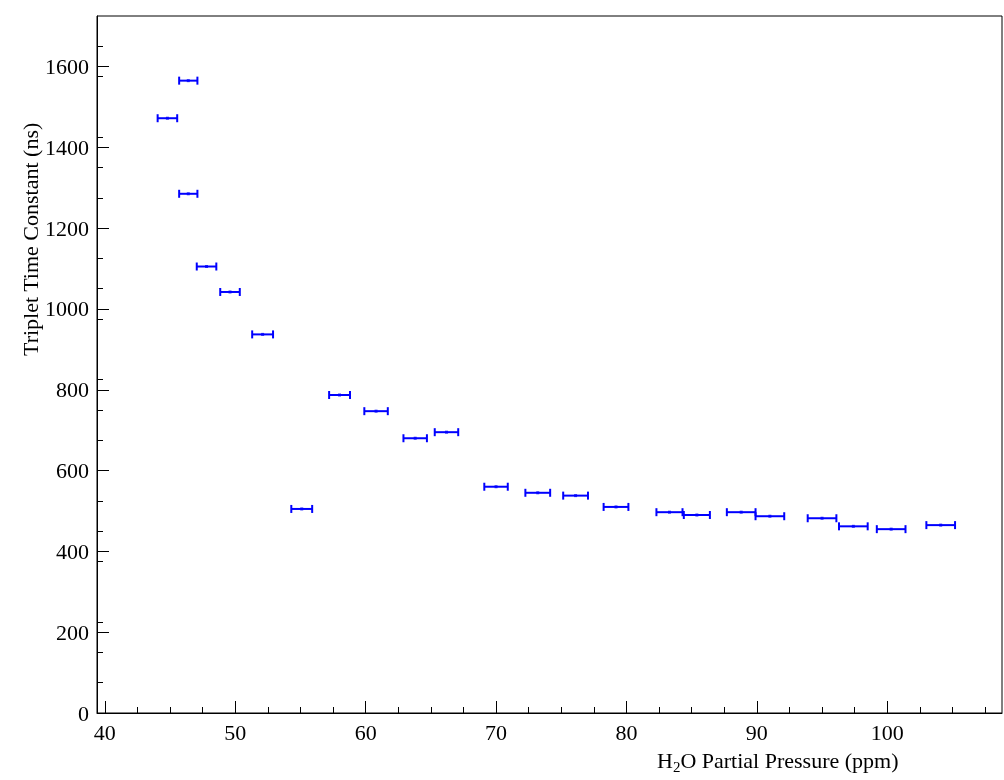 This screenshot has width=1004, height=780. I want to click on y-axis-title: Triplet Time Constant (ns), so click(30, 239).